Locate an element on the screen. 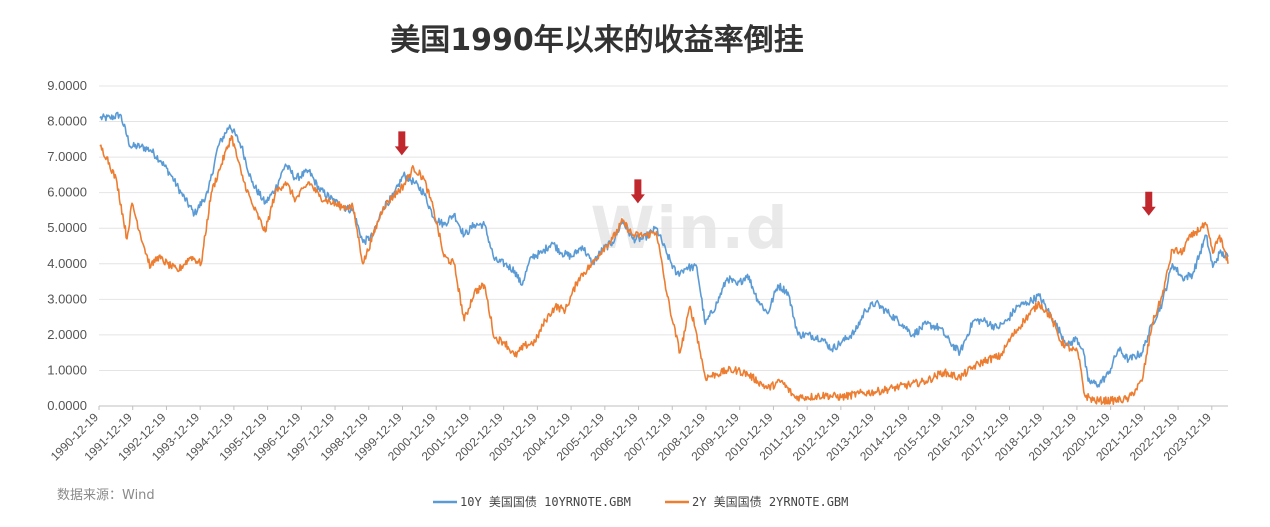  source-note: 数据来源：Wind is located at coordinates (106, 495).